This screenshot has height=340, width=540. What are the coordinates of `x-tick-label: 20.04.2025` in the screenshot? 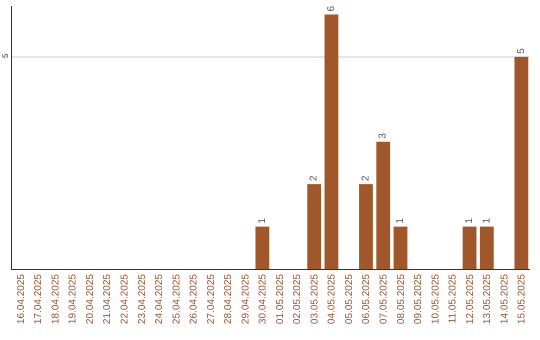 It's located at (90, 299).